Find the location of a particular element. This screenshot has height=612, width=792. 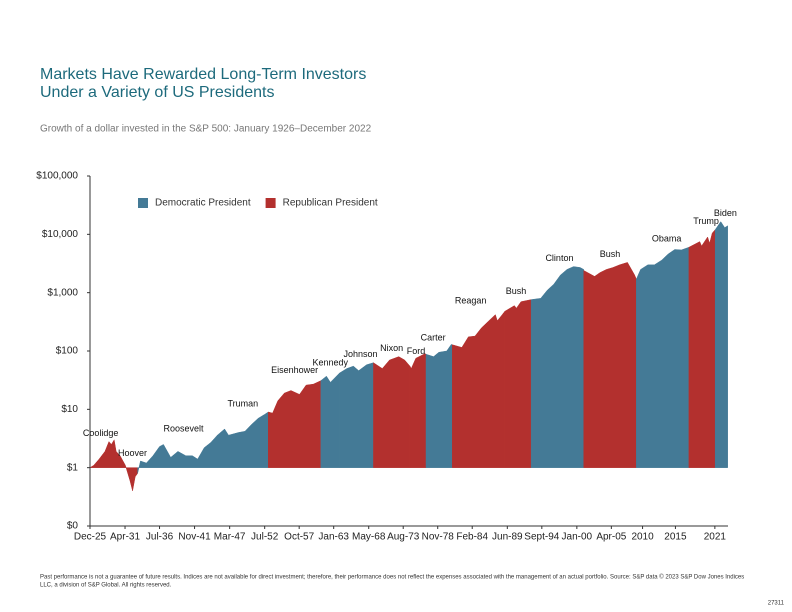

x-tick-label: 2010 is located at coordinates (642, 537).